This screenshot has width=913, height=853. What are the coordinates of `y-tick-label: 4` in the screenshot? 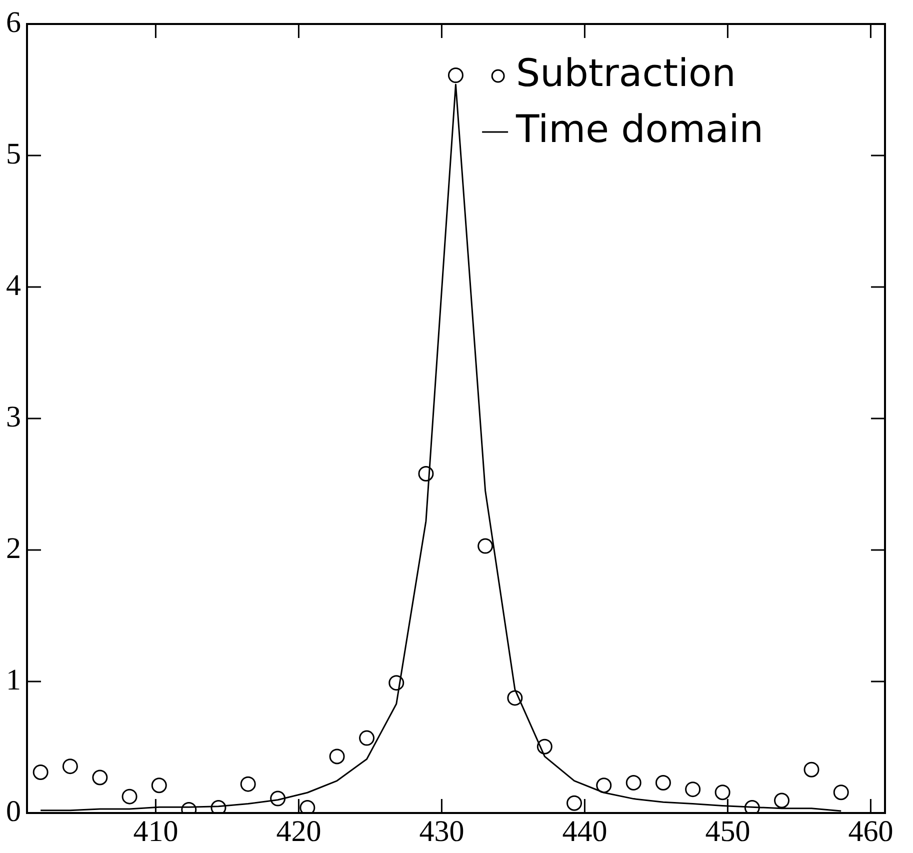 It's located at (13, 285).